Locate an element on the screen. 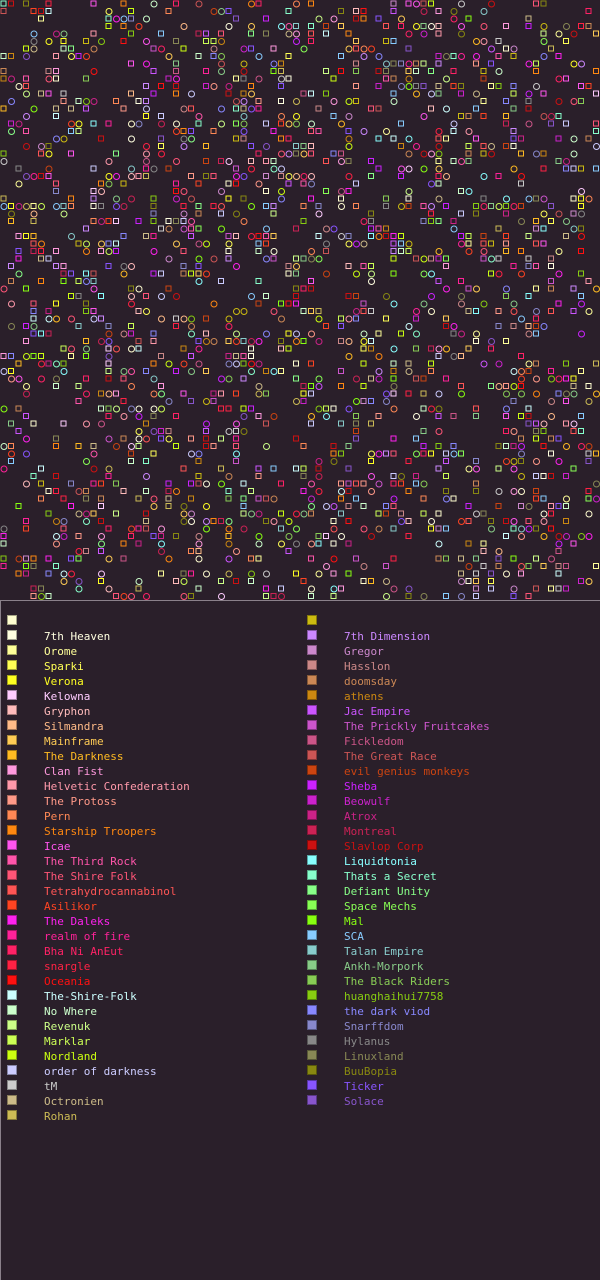 The width and height of the screenshot is (600, 1280). legend-item: The Daleks is located at coordinates (147, 921).